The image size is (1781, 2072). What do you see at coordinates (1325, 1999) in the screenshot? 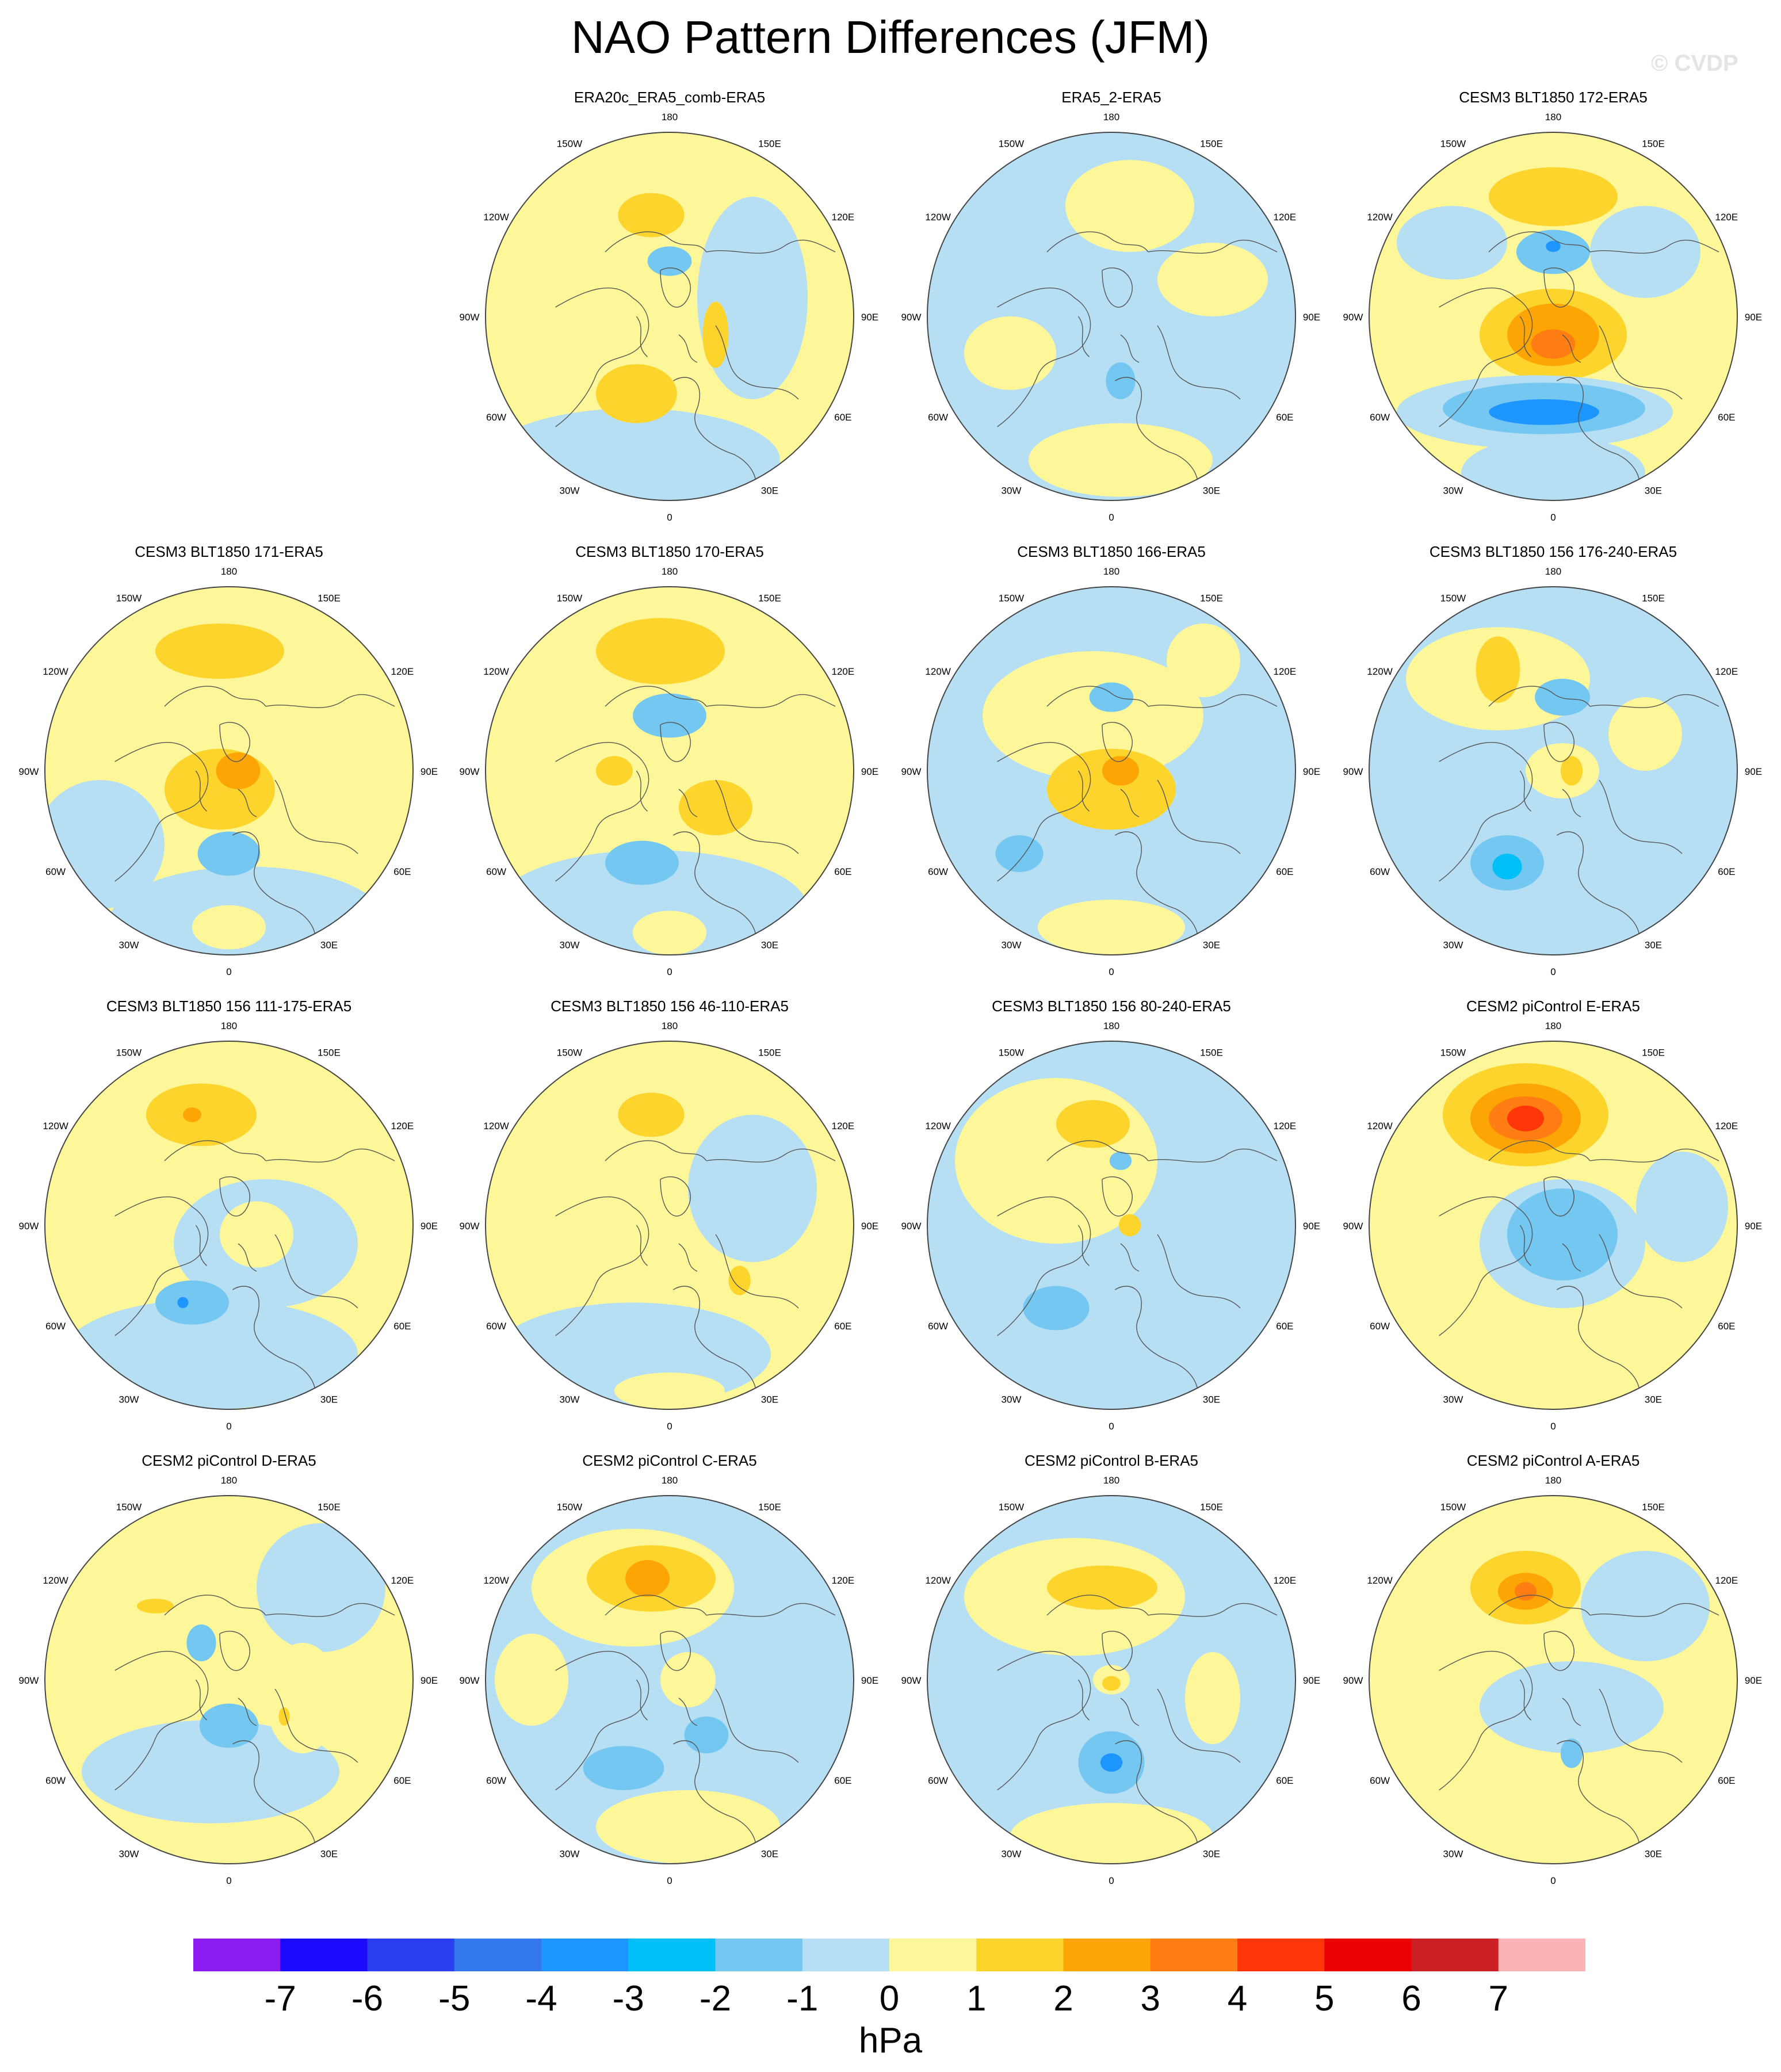
I see `colorbar-tick: 5` at bounding box center [1325, 1999].